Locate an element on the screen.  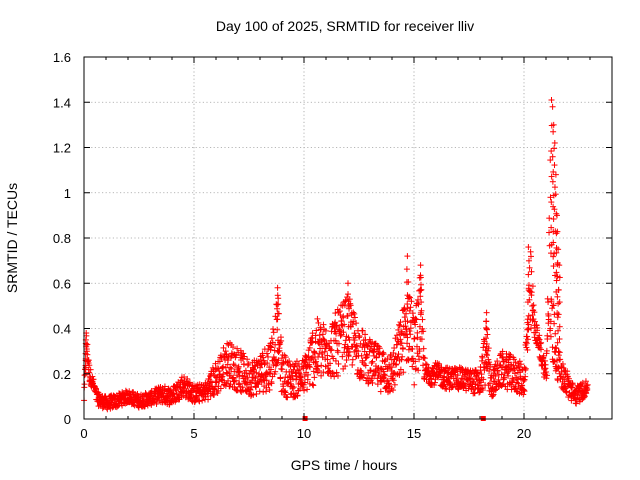
x-axis-label: GPS time / hours is located at coordinates (344, 465).